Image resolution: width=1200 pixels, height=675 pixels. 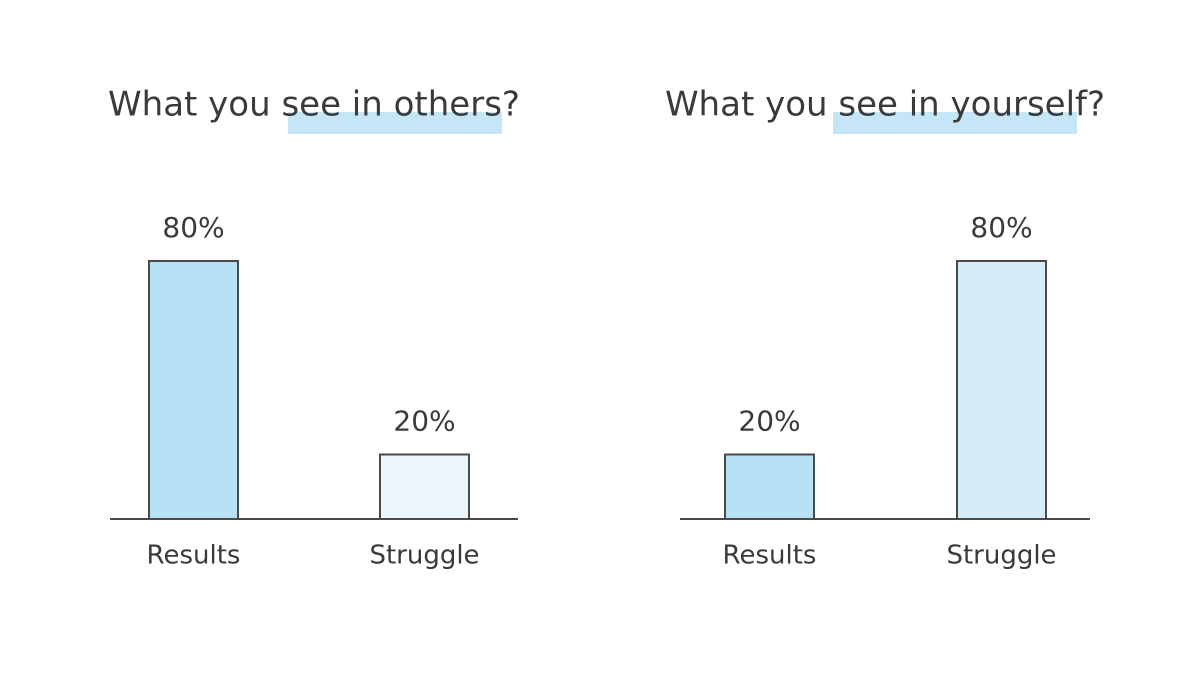 What do you see at coordinates (885, 105) in the screenshot?
I see `chart-title: What you see in yourself?` at bounding box center [885, 105].